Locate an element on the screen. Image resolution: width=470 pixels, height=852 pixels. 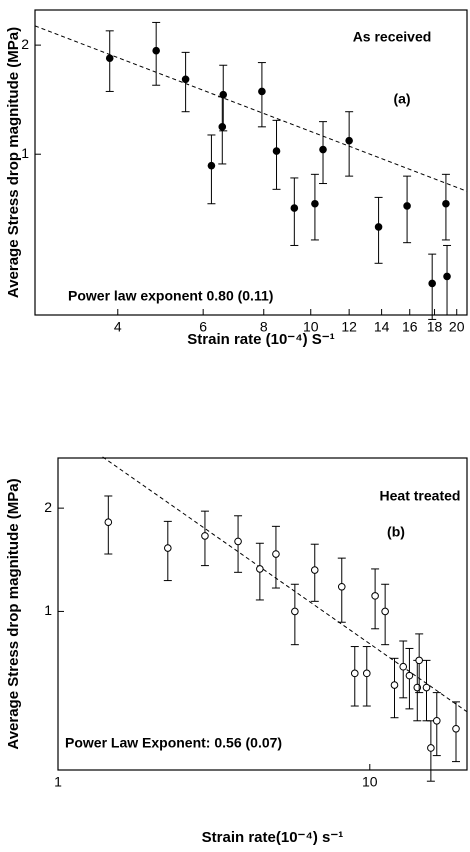
x-axis-label: Strain rate (10⁻⁴) S⁻¹ is located at coordinates (260, 339).